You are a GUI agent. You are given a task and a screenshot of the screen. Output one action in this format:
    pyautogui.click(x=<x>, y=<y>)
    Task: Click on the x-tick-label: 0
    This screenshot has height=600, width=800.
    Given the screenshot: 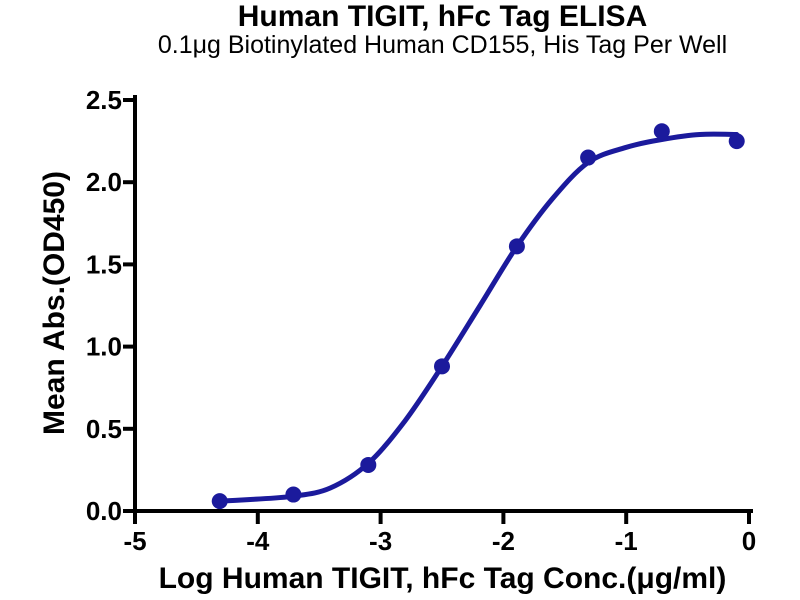 What is the action you would take?
    pyautogui.click(x=749, y=541)
    